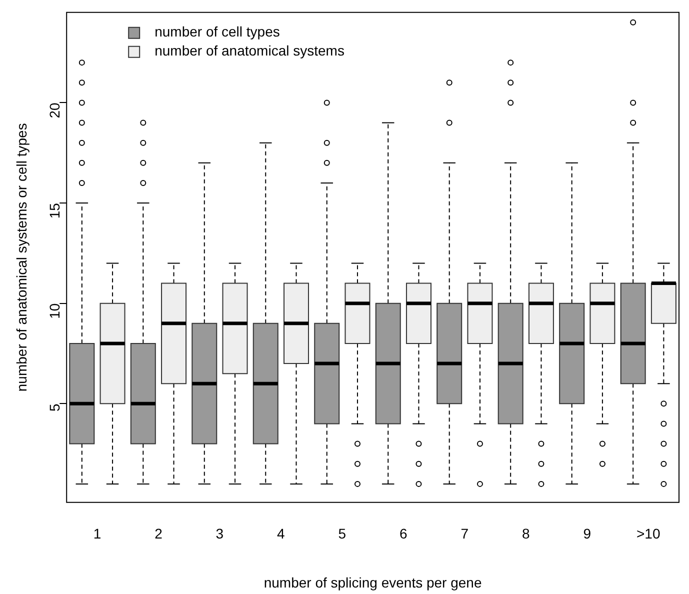  What do you see at coordinates (526, 534) in the screenshot?
I see `x-tick-label: 8` at bounding box center [526, 534].